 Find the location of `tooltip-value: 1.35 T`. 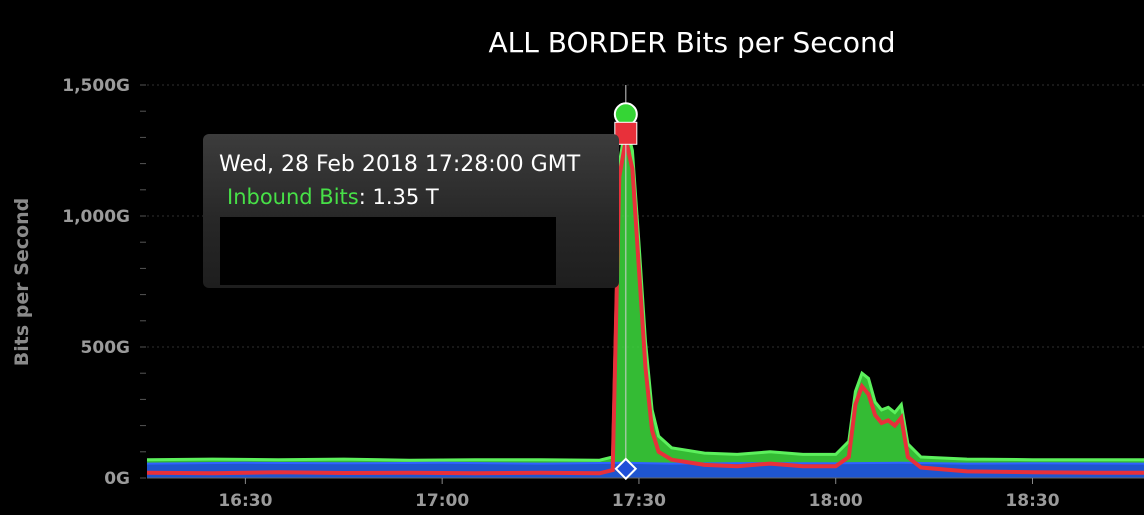

tooltip-value: 1.35 T is located at coordinates (405, 197).